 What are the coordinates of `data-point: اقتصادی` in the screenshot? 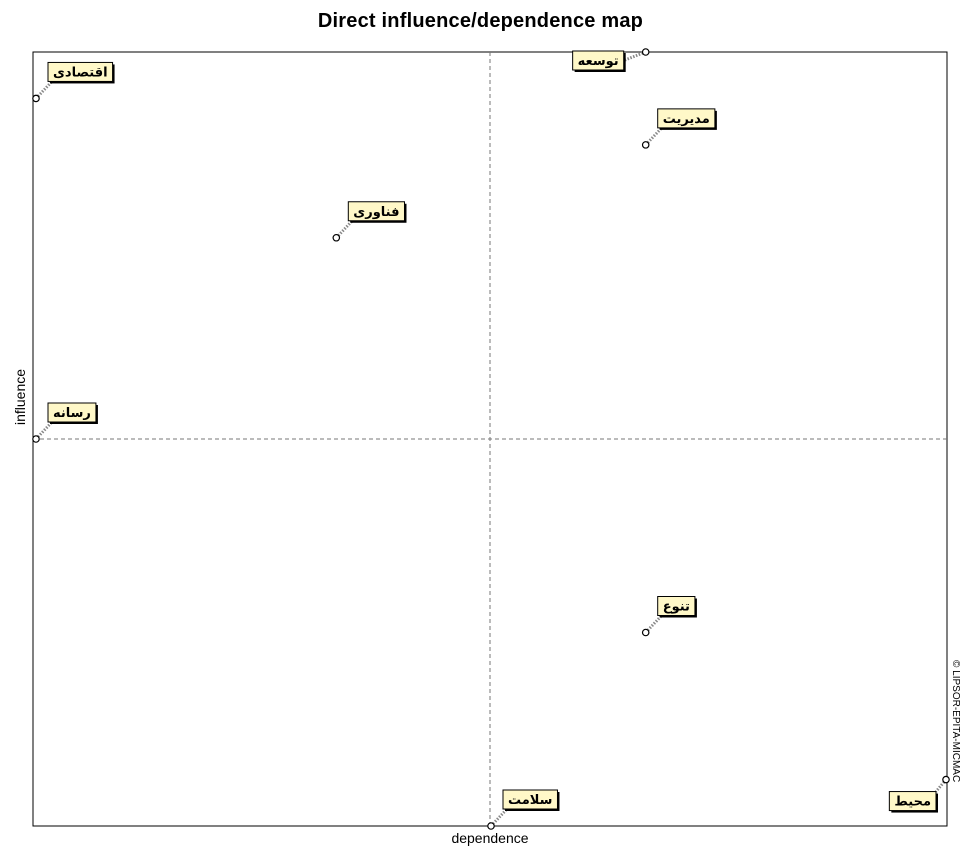 It's located at (73, 82).